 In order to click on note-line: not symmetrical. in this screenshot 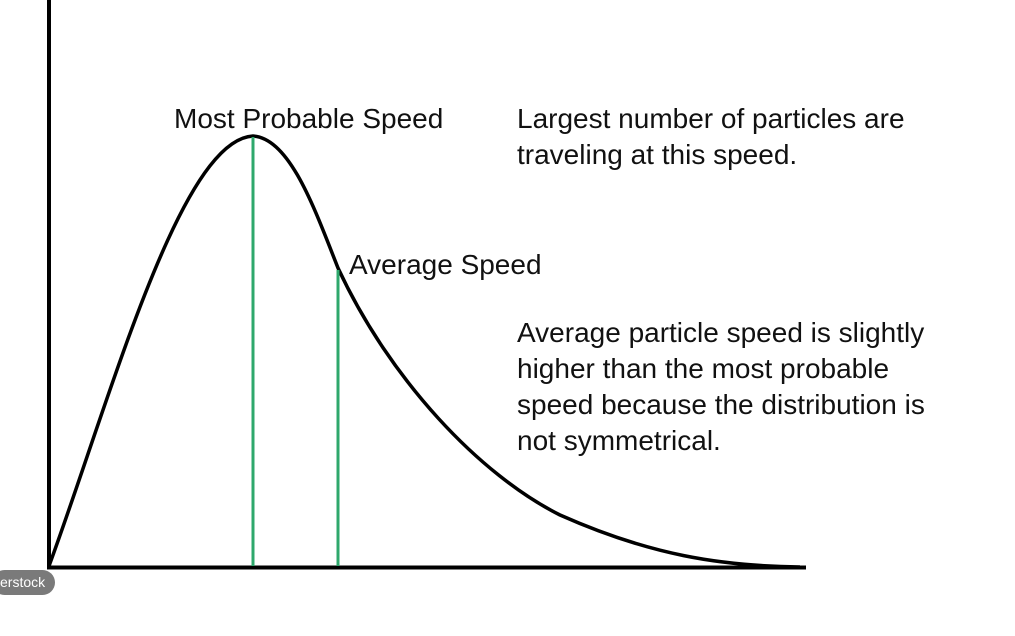, I will do `click(619, 440)`.